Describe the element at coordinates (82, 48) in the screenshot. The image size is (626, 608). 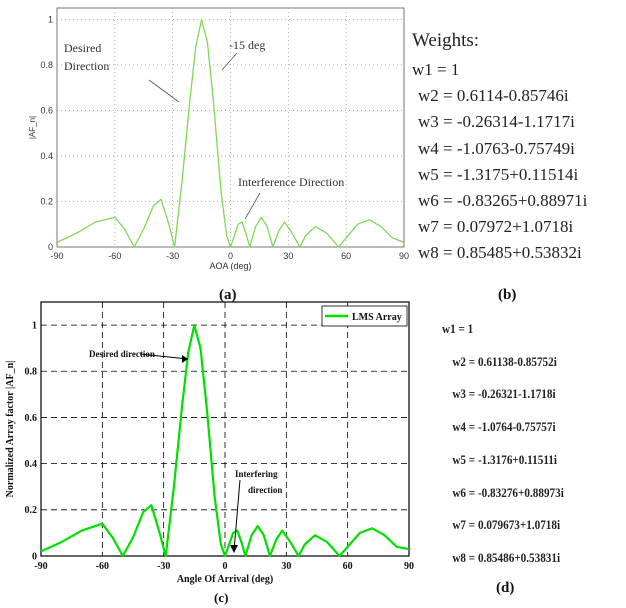
I see `annotation-desired-1: Desired` at that location.